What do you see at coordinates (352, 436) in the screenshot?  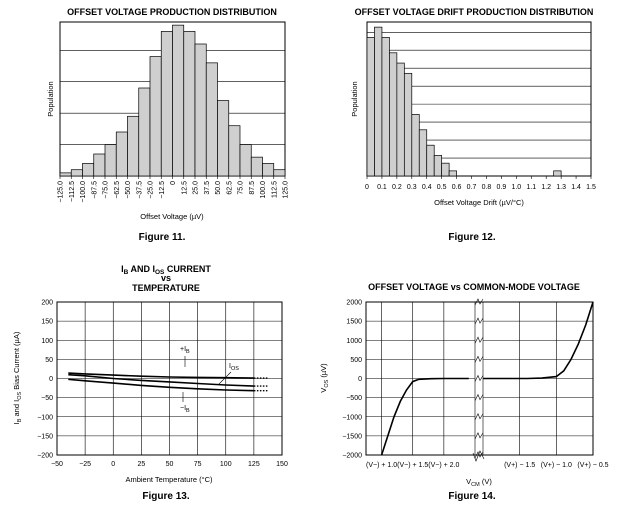 I see `fig14-y-tick-label: −1500` at bounding box center [352, 436].